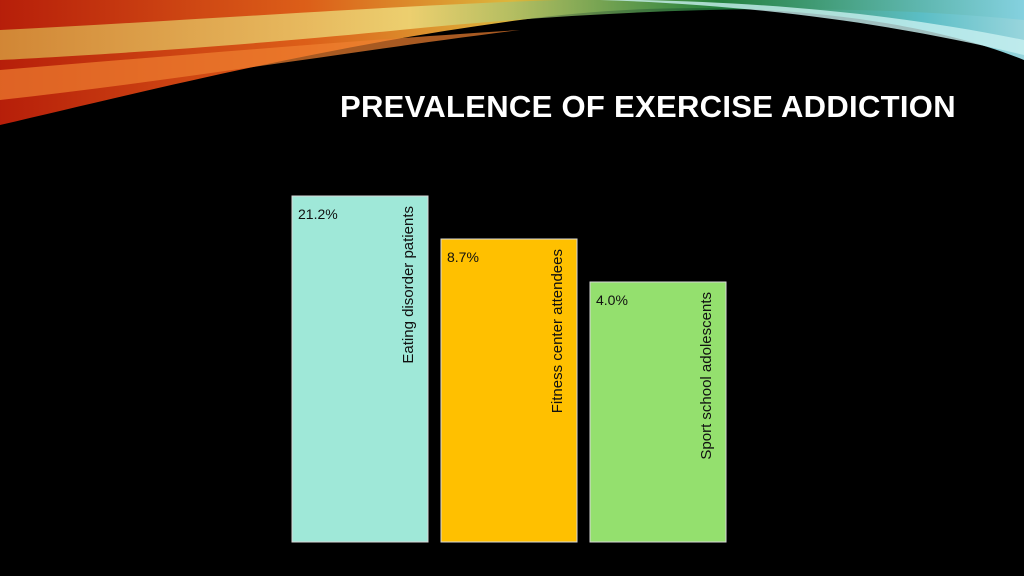  I want to click on box-label: Sport school adolescents, so click(706, 376).